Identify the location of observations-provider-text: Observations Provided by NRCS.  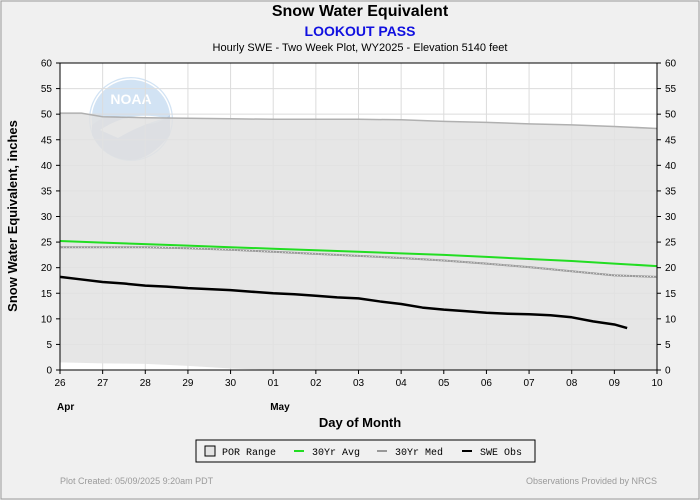
(591, 481).